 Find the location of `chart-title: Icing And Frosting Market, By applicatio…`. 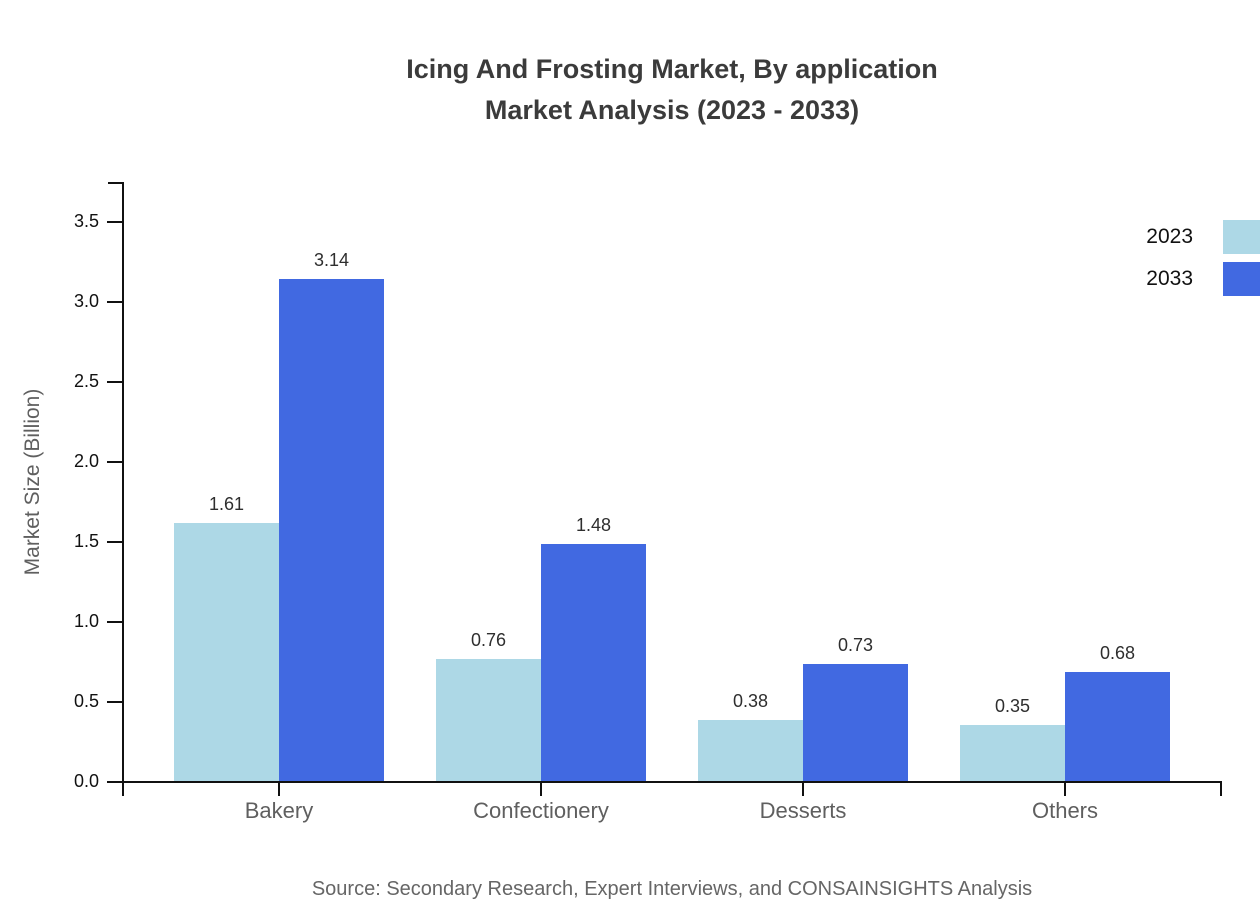

chart-title: Icing And Frosting Market, By applicatio… is located at coordinates (672, 90).